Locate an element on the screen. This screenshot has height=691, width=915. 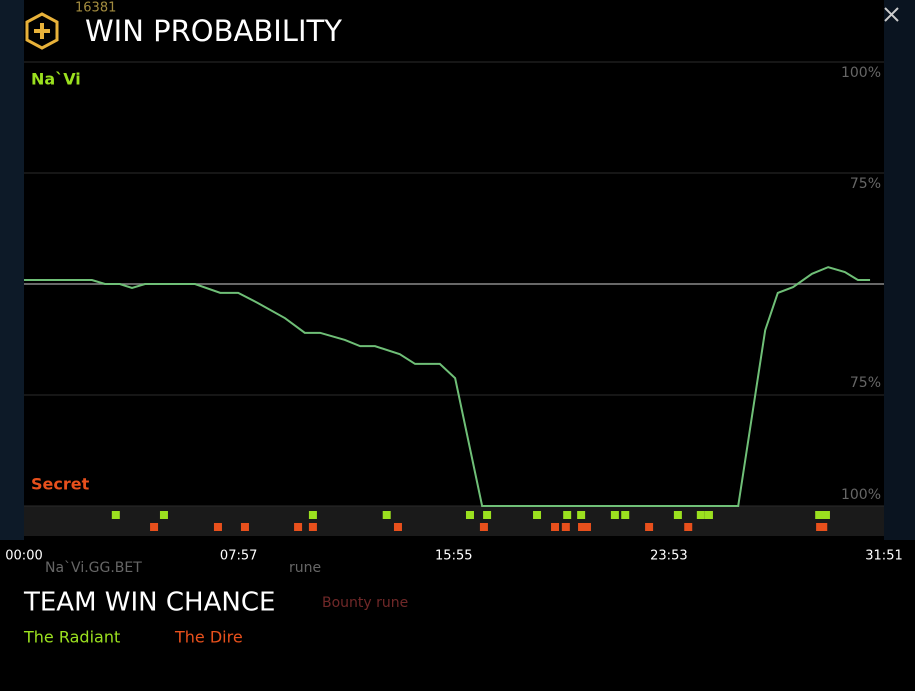
top-team: Na`Vi is located at coordinates (56, 79).